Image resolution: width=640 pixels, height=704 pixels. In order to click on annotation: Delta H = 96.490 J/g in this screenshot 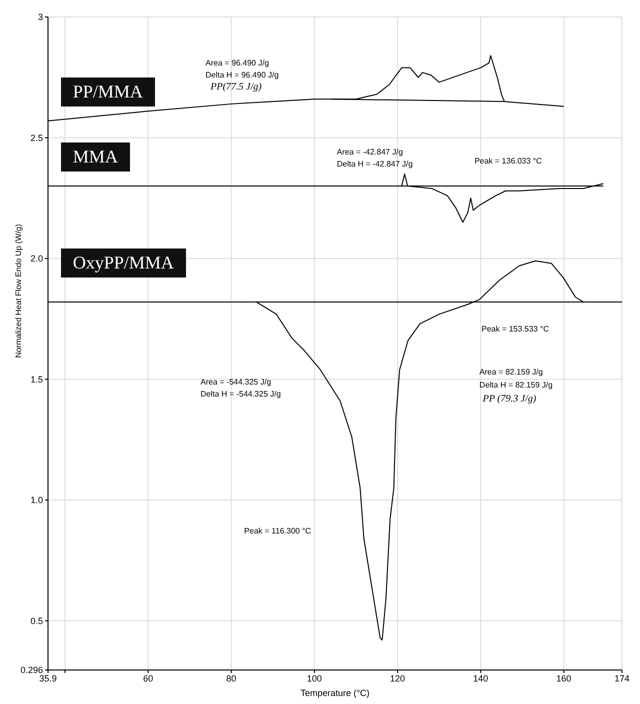, I will do `click(242, 75)`.